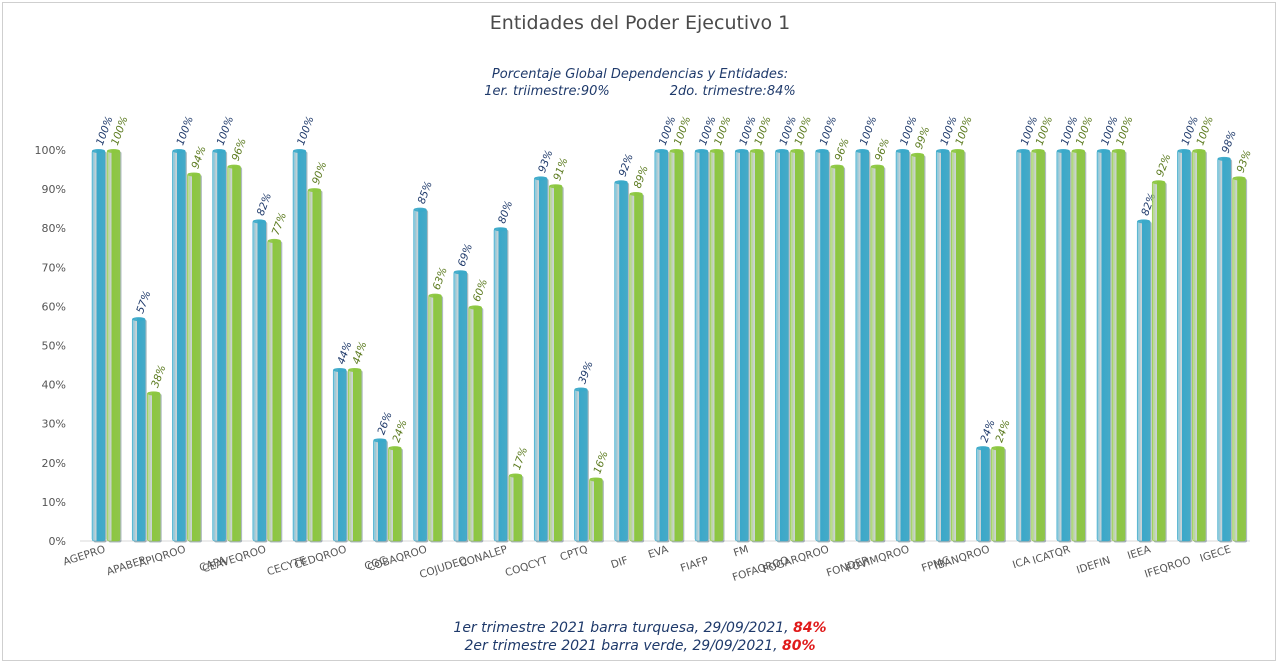  Describe the element at coordinates (641, 177) in the screenshot. I see `data-label: 89%` at that location.